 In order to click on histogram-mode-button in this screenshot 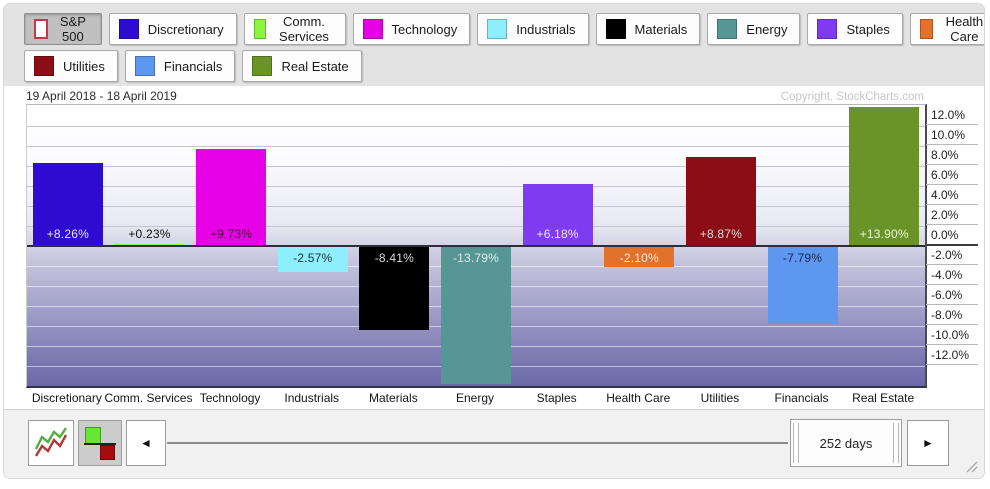, I will do `click(100, 443)`.